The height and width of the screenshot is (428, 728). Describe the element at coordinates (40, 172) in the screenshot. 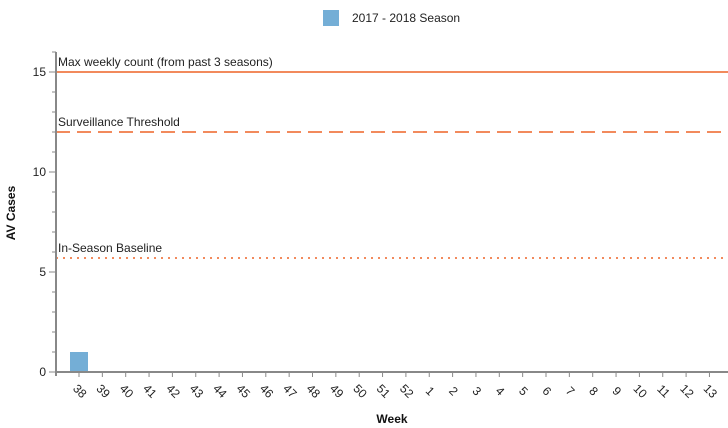

I see `y-tick-label: 10` at that location.